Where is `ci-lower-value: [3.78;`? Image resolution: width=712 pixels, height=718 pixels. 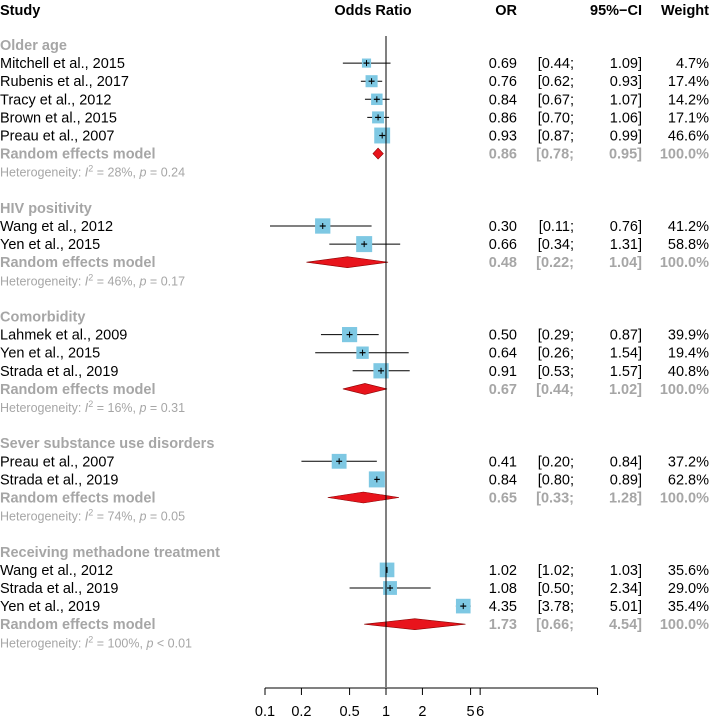 ci-lower-value: [3.78; is located at coordinates (556, 607).